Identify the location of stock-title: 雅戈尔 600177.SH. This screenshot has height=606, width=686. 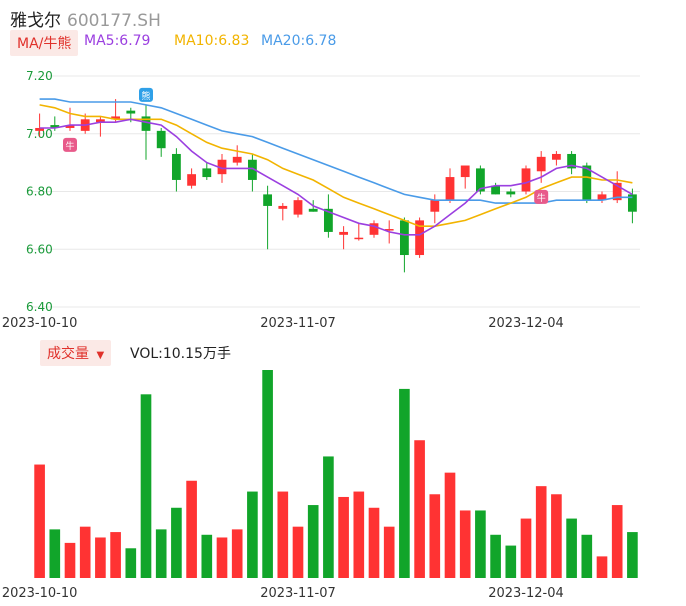
(85, 18).